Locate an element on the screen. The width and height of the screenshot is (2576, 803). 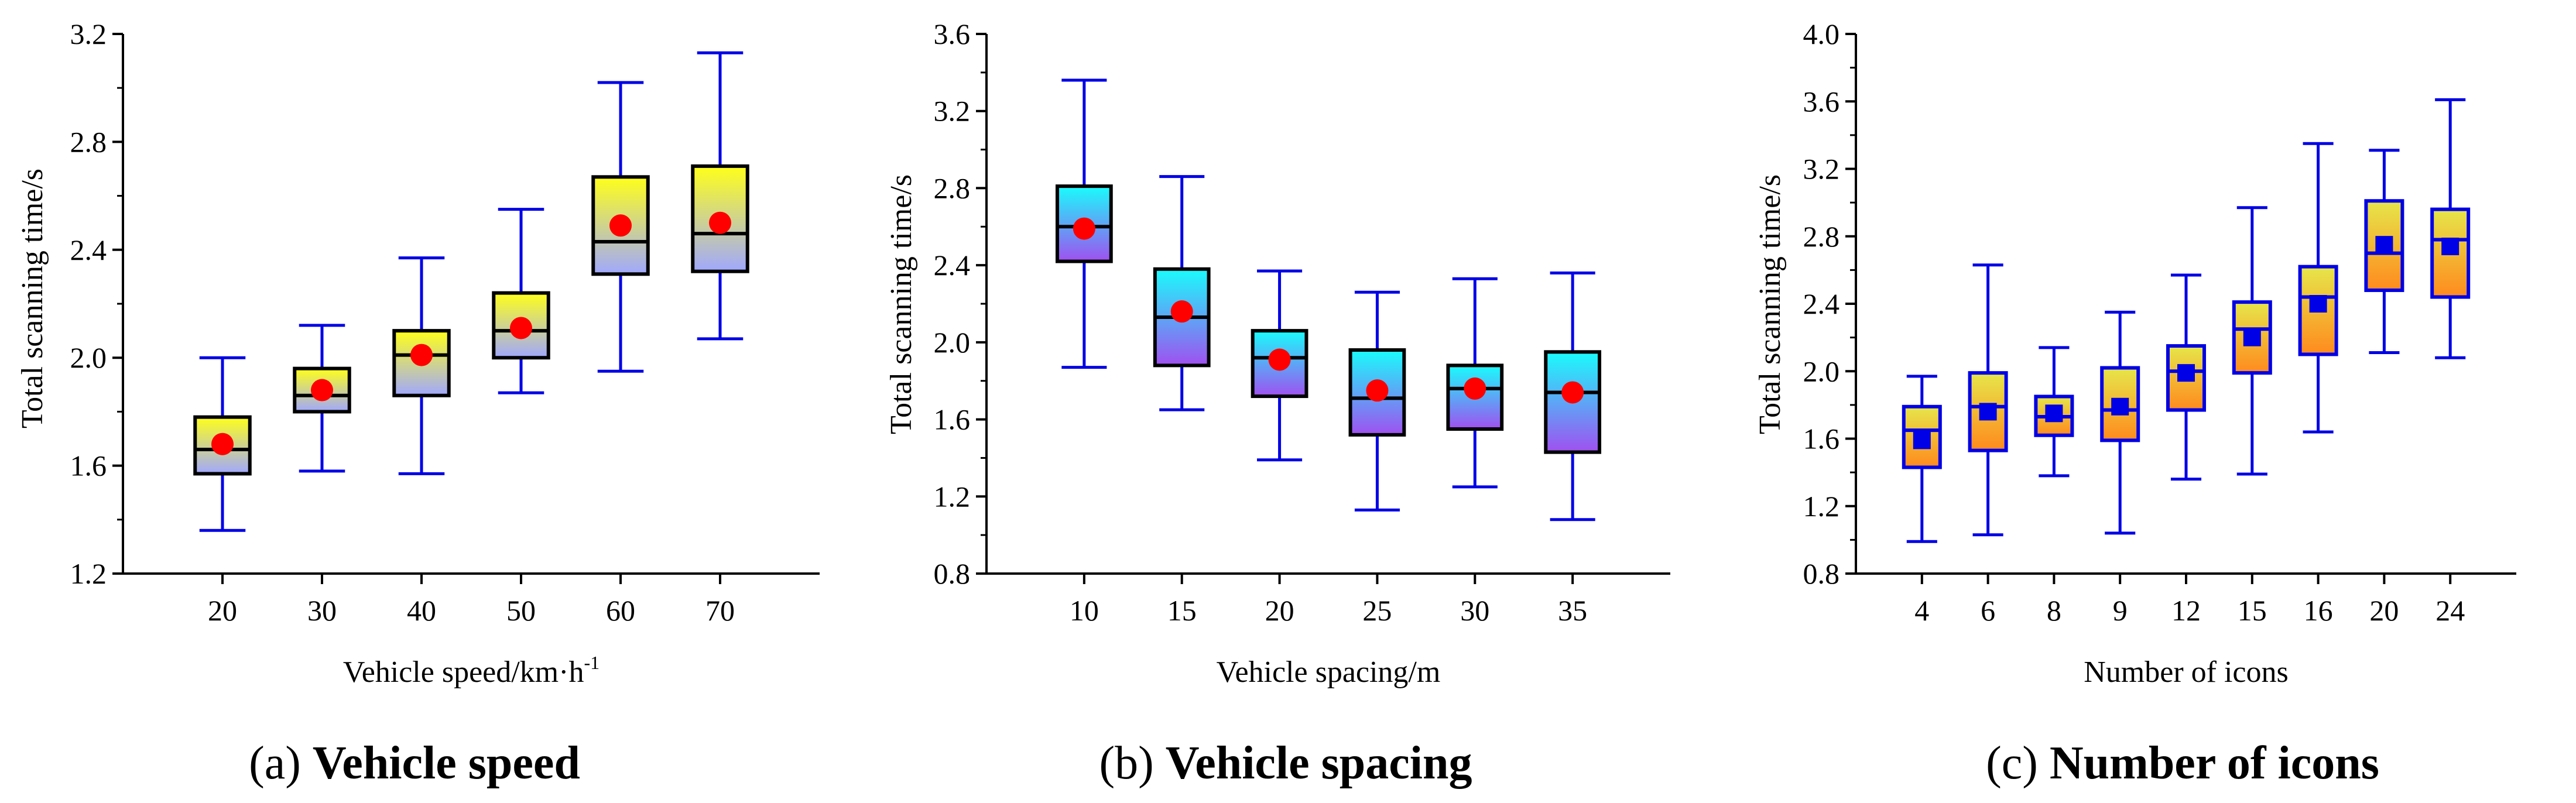
y-tick-label-number-of-icons: 4.0 is located at coordinates (1821, 34).